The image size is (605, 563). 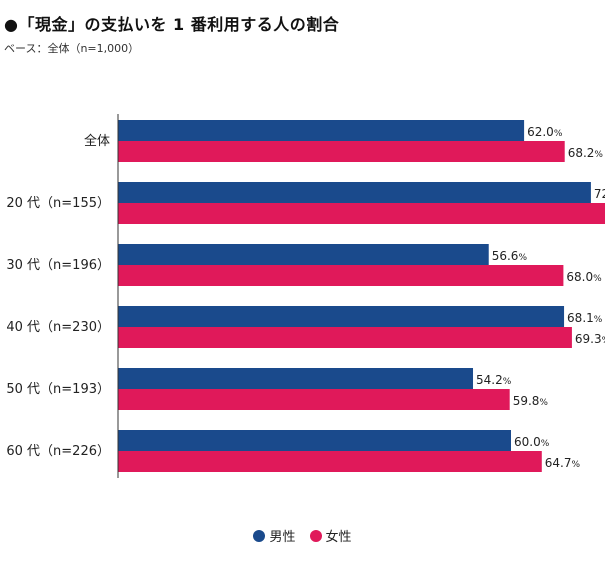 I want to click on data-label-female: 59.8%, so click(x=531, y=401).